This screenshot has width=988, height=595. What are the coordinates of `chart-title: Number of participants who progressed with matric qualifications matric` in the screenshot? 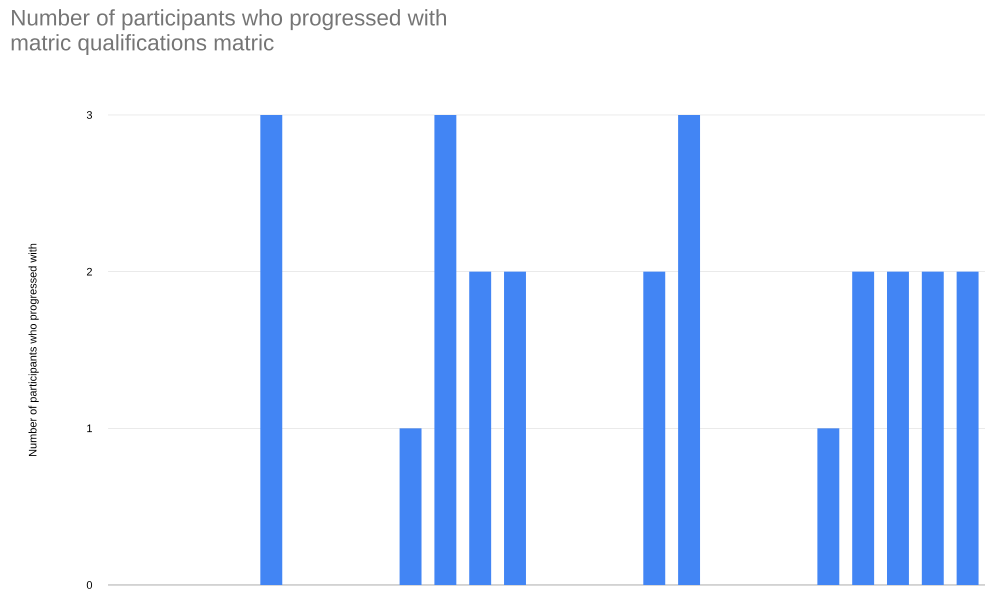 It's located at (229, 32).